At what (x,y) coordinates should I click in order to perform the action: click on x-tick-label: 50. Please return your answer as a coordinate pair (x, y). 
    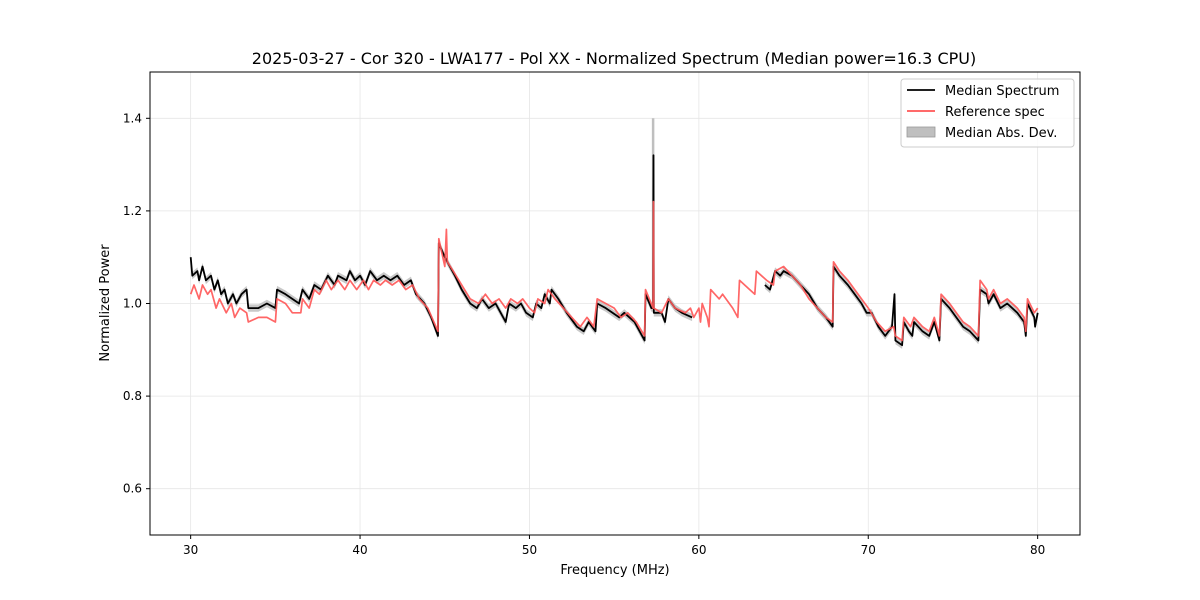
    Looking at the image, I should click on (529, 550).